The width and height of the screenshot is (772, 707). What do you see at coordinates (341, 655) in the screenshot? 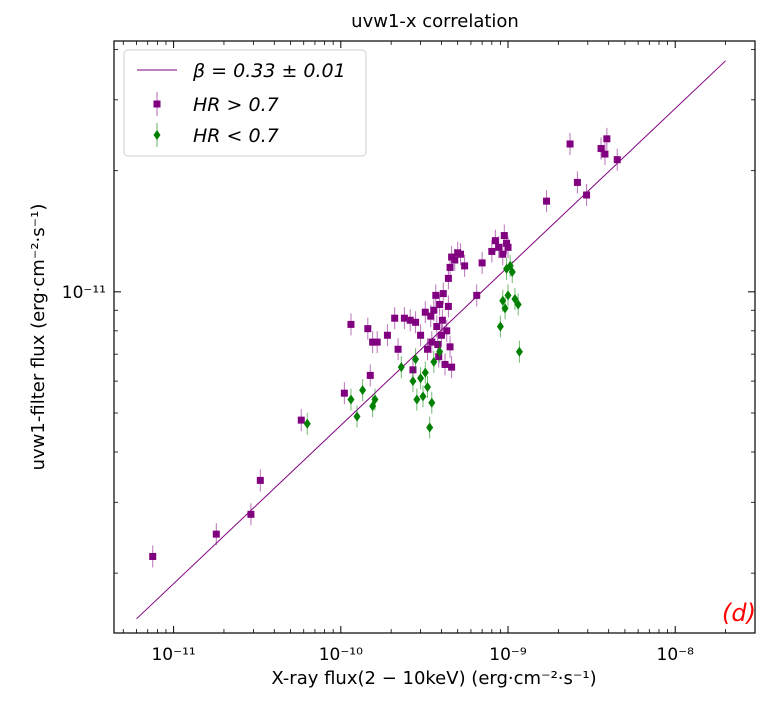
I see `x-tick-label: 10⁻¹⁰` at bounding box center [341, 655].